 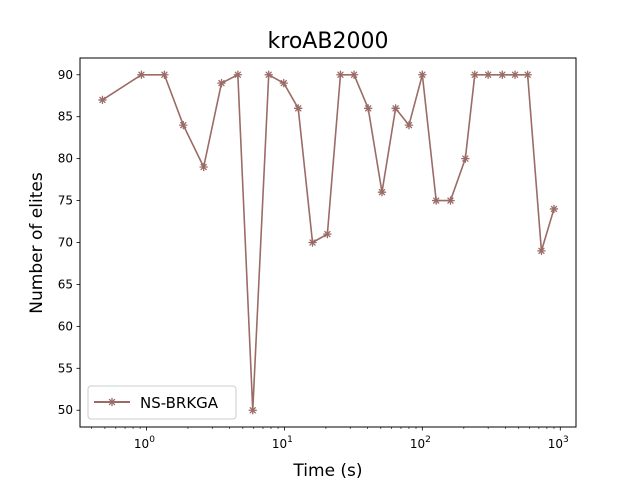 What do you see at coordinates (65, 368) in the screenshot?
I see `y-tick-label: 55` at bounding box center [65, 368].